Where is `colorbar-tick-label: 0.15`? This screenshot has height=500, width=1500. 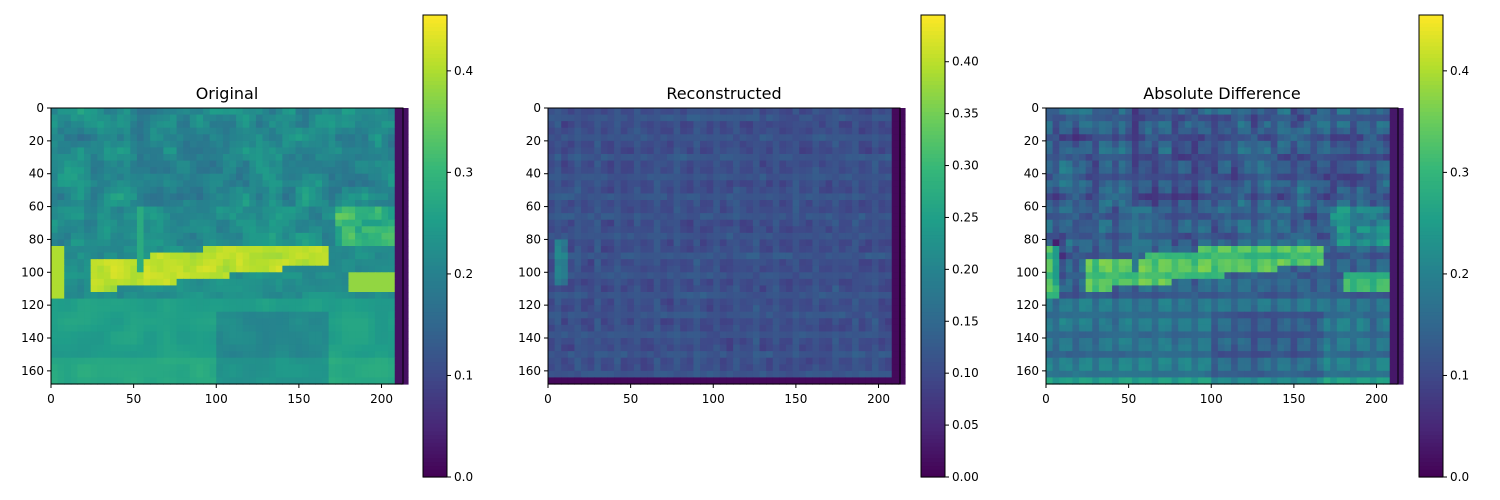
colorbar-tick-label: 0.15 is located at coordinates (965, 321).